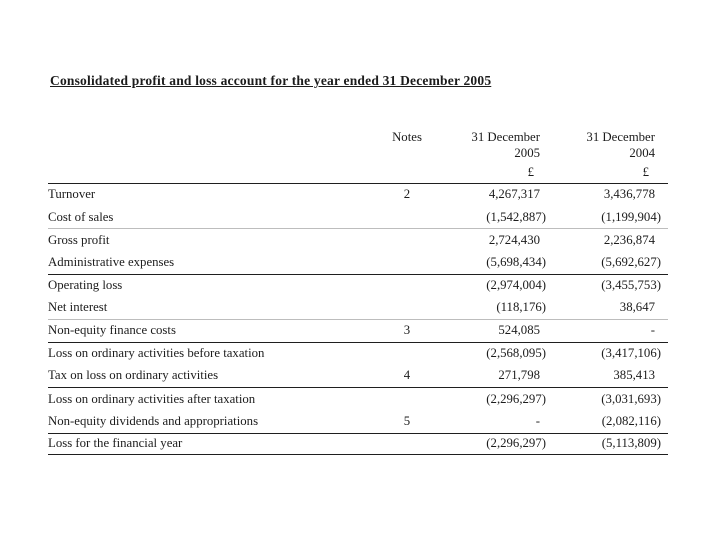 The height and width of the screenshot is (540, 720). I want to click on header-col-2005: 31 December 2005, so click(488, 145).